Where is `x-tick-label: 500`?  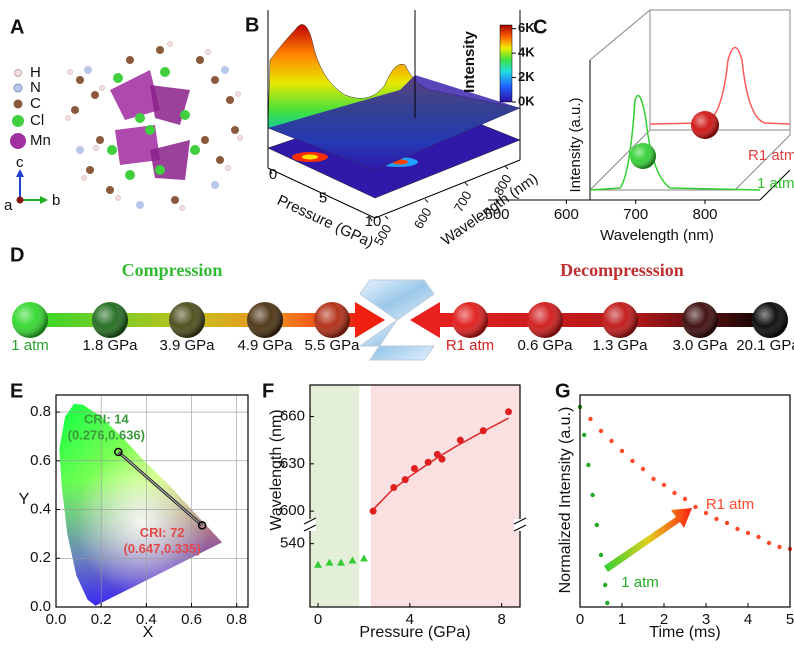
x-tick-label: 500 is located at coordinates (496, 214).